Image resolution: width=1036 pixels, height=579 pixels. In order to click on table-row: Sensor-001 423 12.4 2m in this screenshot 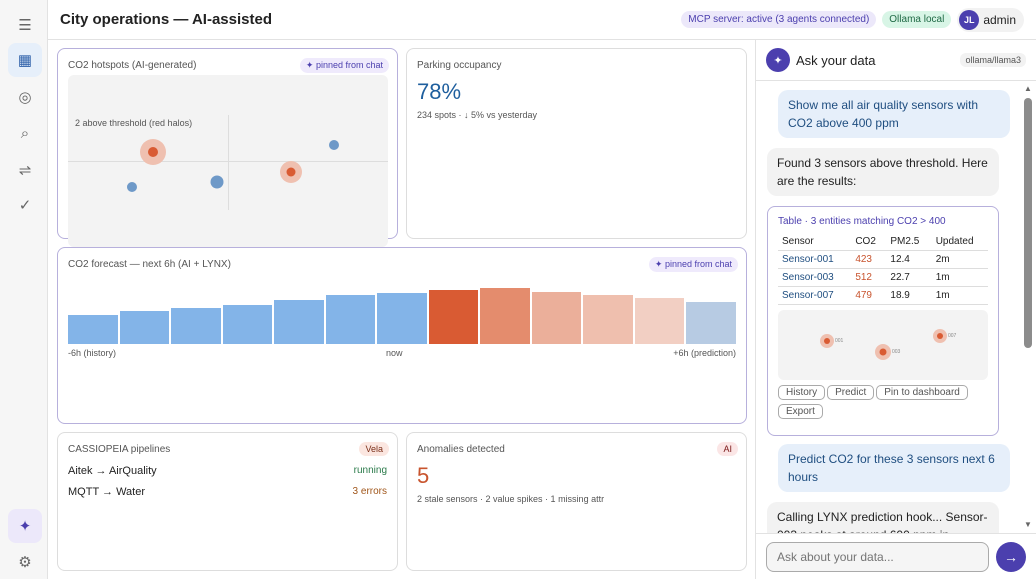, I will do `click(883, 259)`.